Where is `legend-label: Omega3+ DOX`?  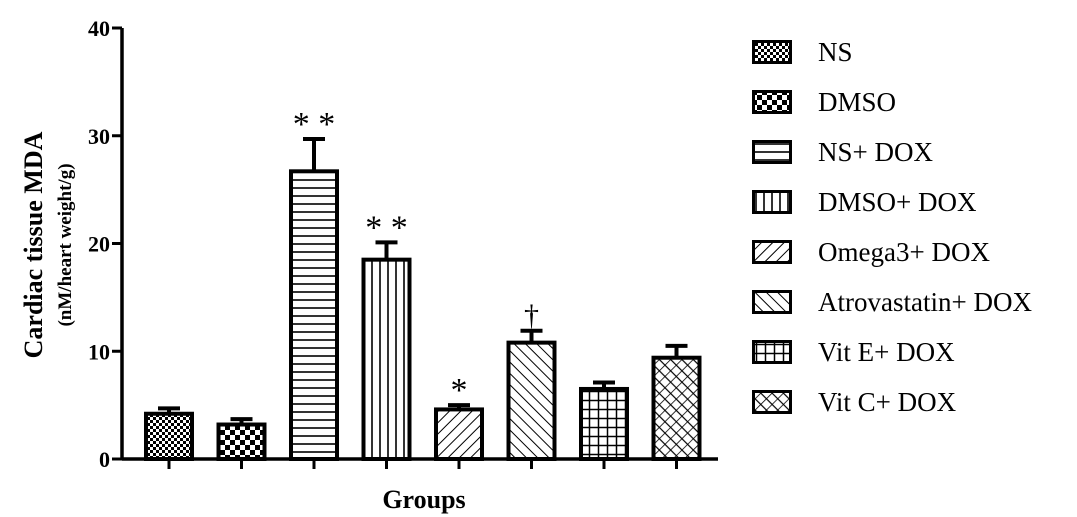
legend-label: Omega3+ DOX is located at coordinates (904, 252).